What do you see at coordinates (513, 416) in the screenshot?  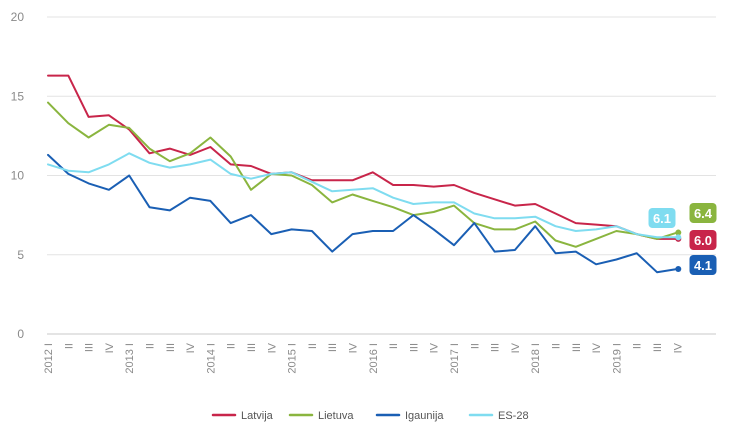 I see `legend-label: ES-28` at bounding box center [513, 416].